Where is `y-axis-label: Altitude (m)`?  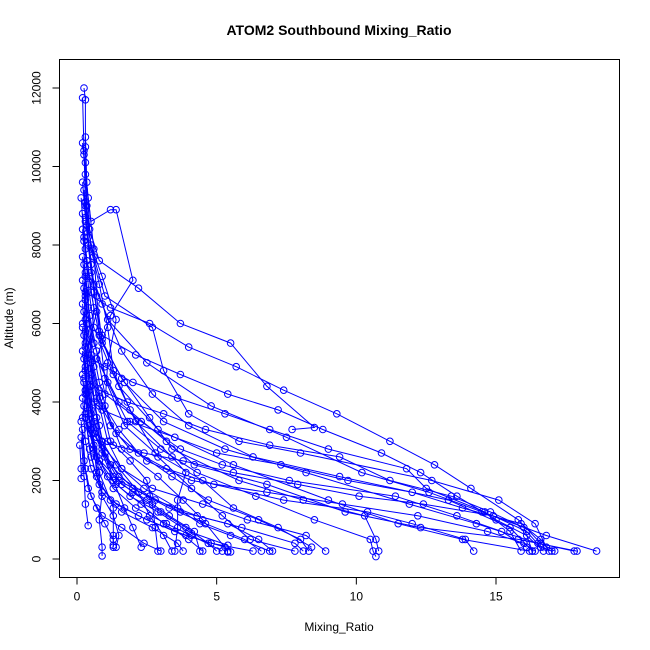
y-axis-label: Altitude (m) is located at coordinates (9, 317).